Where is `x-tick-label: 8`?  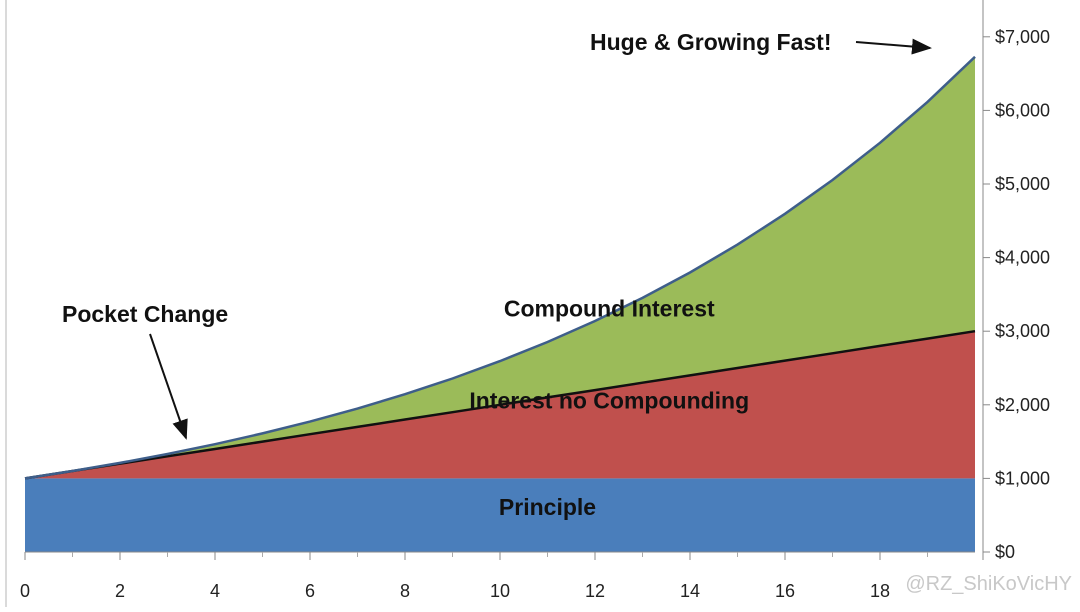 x-tick-label: 8 is located at coordinates (405, 591).